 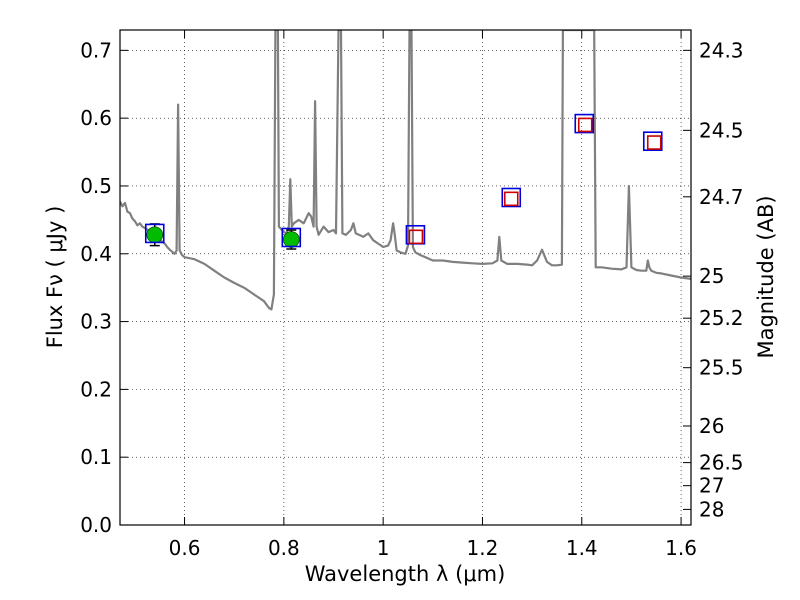 What do you see at coordinates (96, 186) in the screenshot?
I see `y-tick-label: 0.5` at bounding box center [96, 186].